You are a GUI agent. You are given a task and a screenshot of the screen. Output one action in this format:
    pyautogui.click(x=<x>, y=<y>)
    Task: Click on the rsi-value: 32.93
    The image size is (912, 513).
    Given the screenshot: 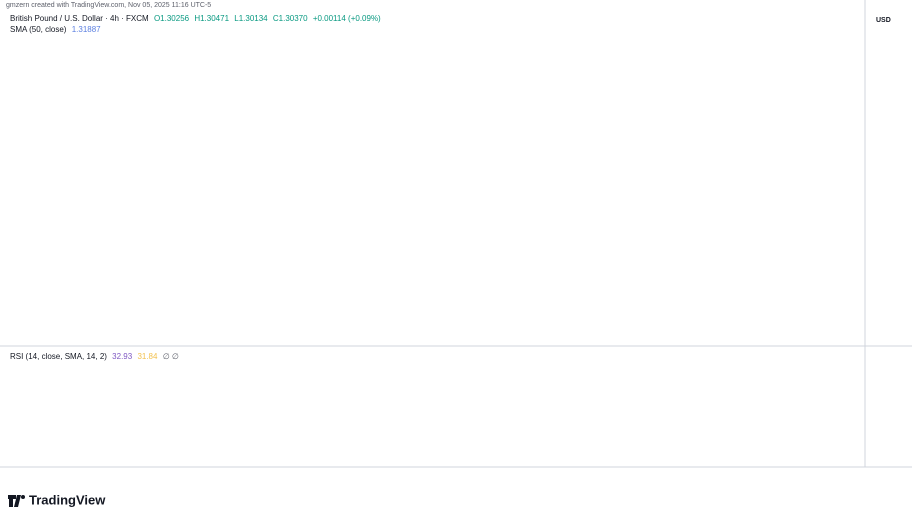 What is the action you would take?
    pyautogui.click(x=122, y=356)
    